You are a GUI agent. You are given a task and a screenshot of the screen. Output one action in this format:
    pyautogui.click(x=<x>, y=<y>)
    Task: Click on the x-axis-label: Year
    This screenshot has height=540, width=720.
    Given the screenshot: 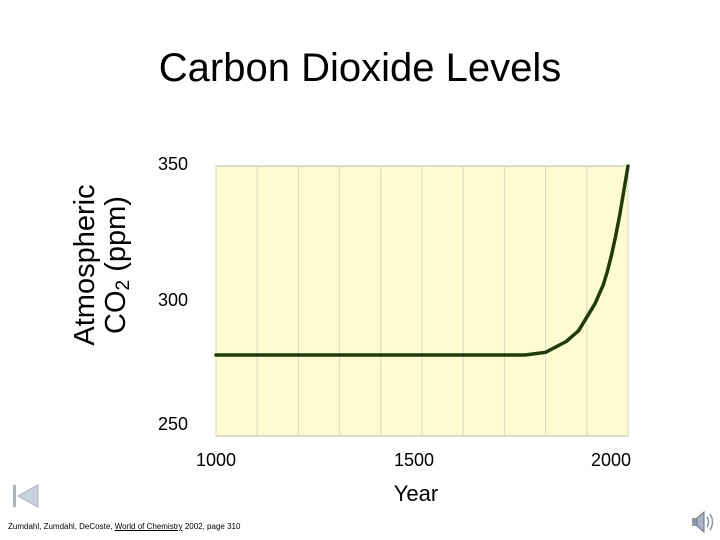 What is the action you would take?
    pyautogui.click(x=416, y=493)
    